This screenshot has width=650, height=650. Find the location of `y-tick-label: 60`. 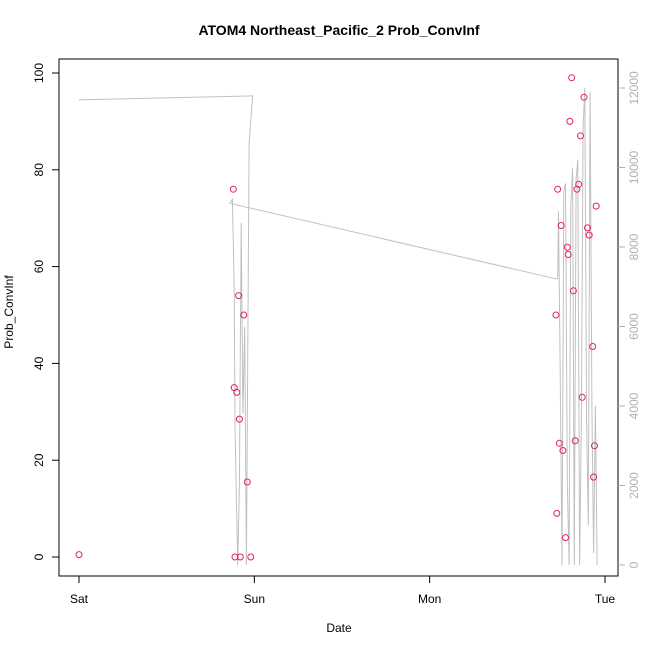

y-tick-label: 60 is located at coordinates (39, 267).